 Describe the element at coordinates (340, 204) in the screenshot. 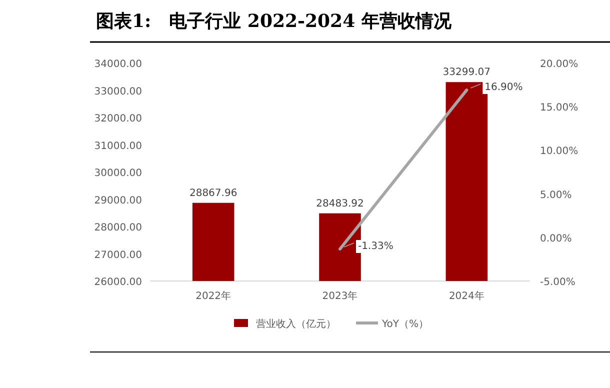

I see `data-label: 28483.92` at that location.